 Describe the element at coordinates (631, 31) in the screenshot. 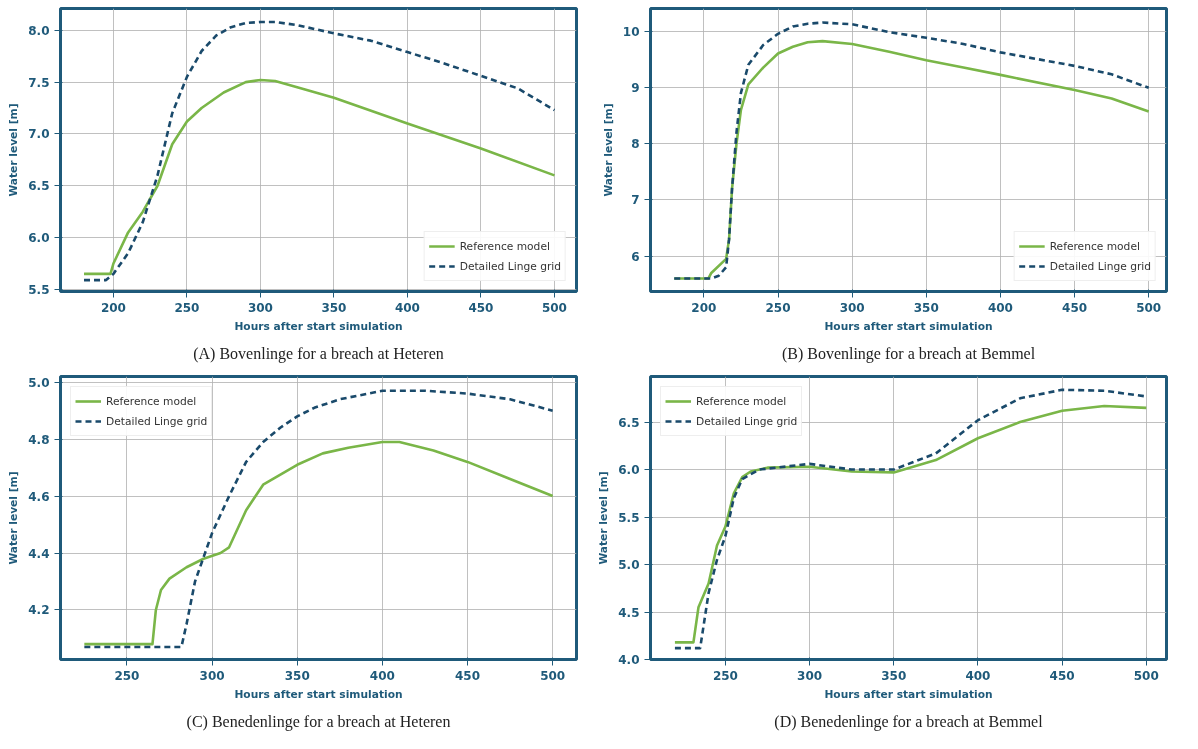

I see `y-tick-label: 10` at that location.